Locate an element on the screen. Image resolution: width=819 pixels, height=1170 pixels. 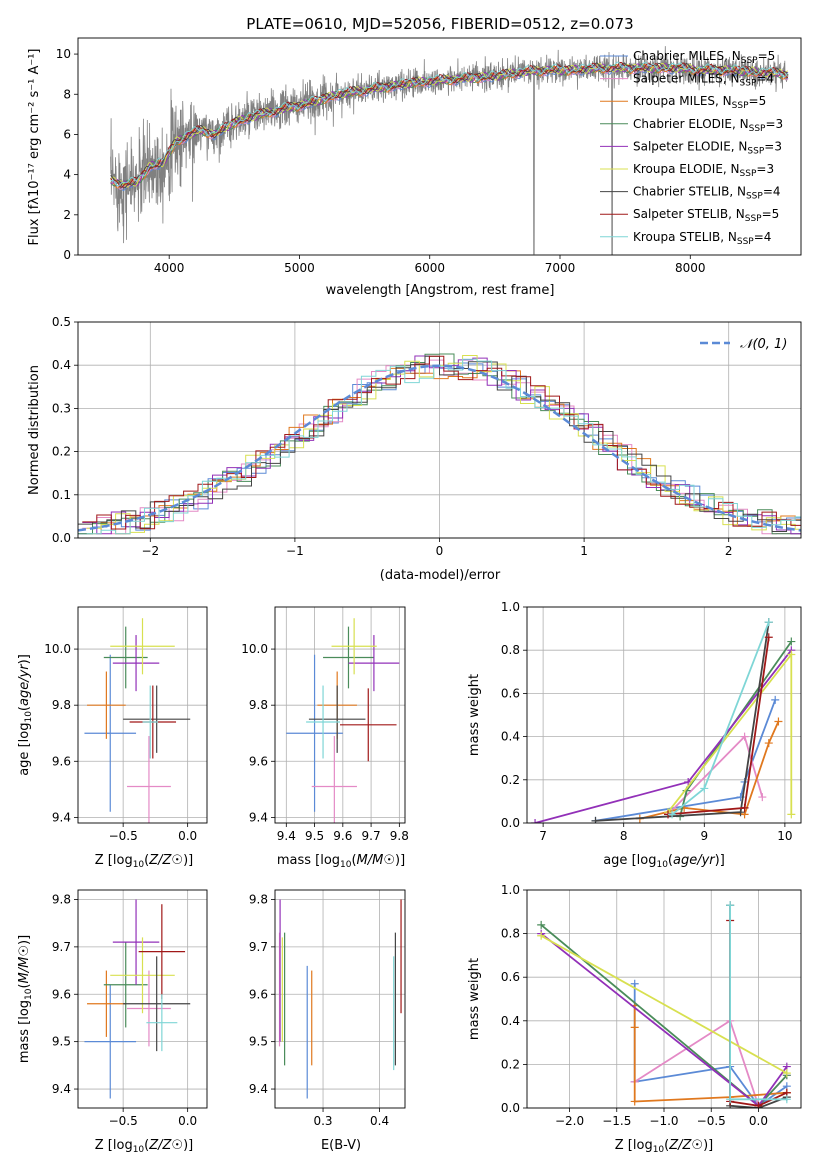
x-axis-label: (data-model)/error is located at coordinates (440, 575).